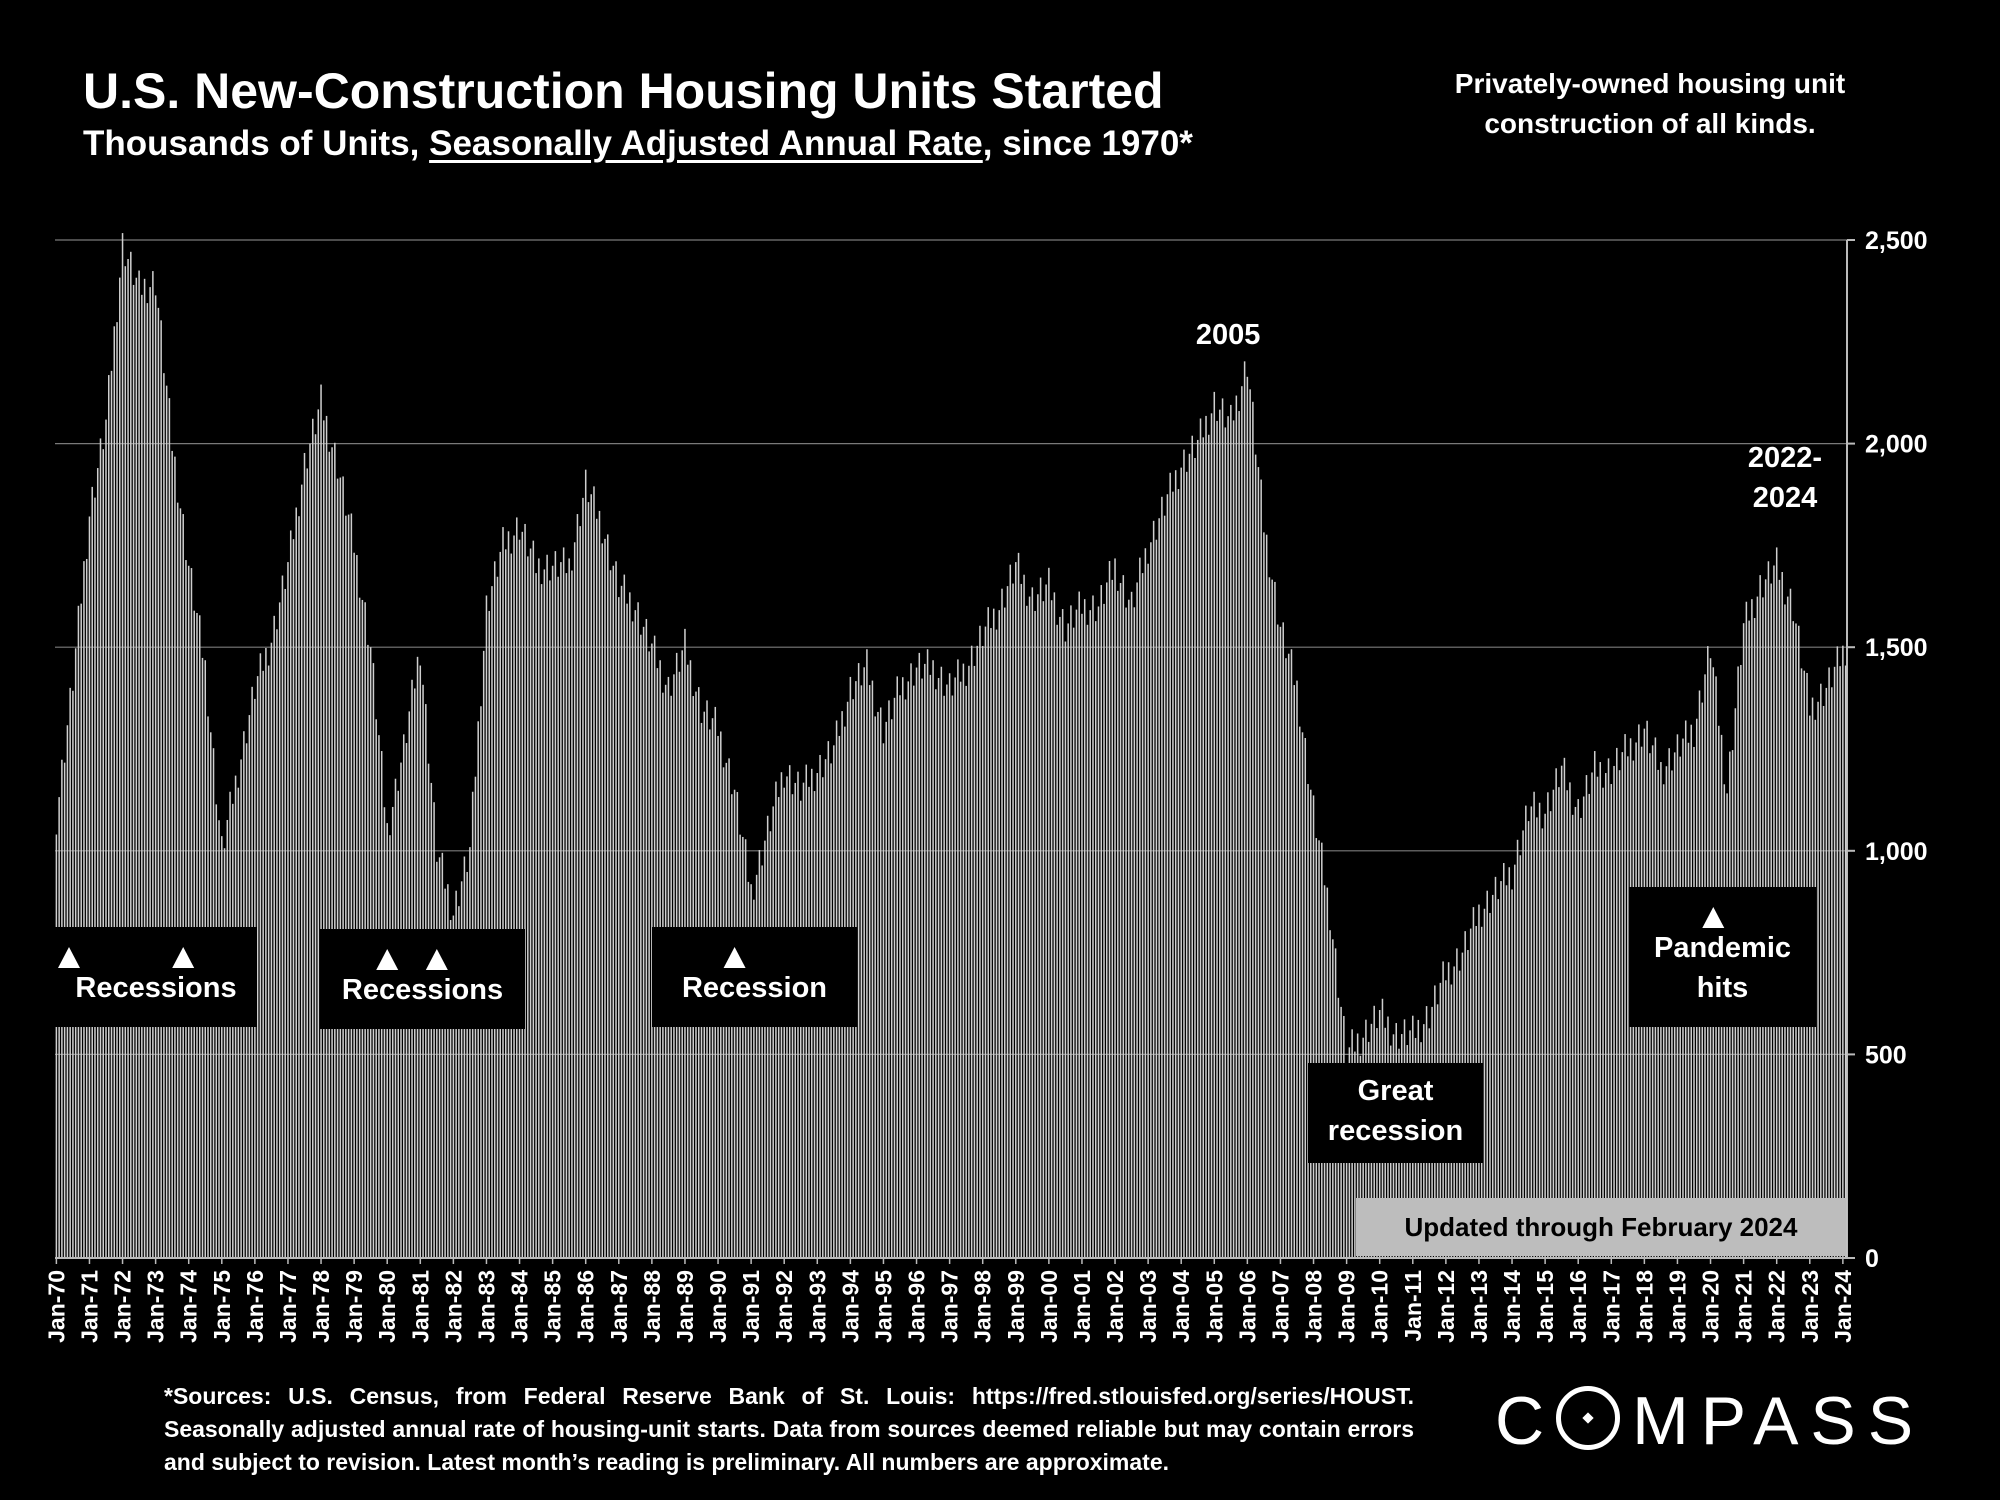 The width and height of the screenshot is (2000, 1500). What do you see at coordinates (1214, 1306) in the screenshot?
I see `x-tick-label: Jan-05` at bounding box center [1214, 1306].